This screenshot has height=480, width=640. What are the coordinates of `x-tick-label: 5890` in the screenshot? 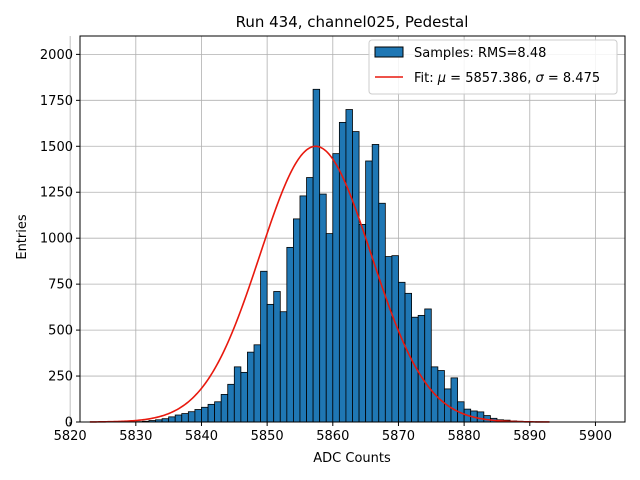 It's located at (529, 436).